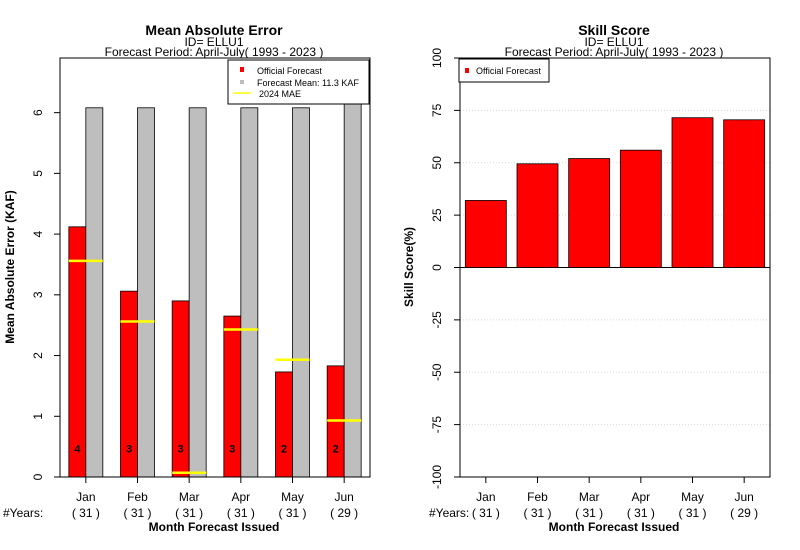  I want to click on skill-y-tick-label: -100, so click(437, 477).